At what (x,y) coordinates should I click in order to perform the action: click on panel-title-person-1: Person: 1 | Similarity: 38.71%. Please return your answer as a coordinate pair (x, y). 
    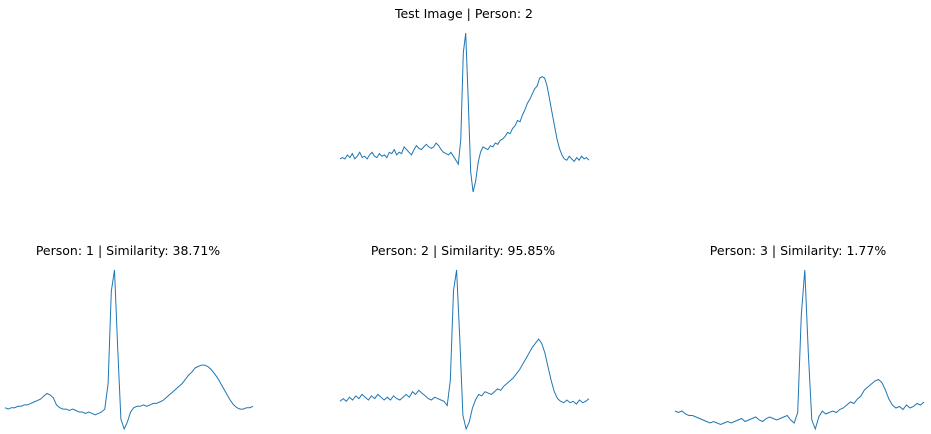
    Looking at the image, I should click on (128, 250).